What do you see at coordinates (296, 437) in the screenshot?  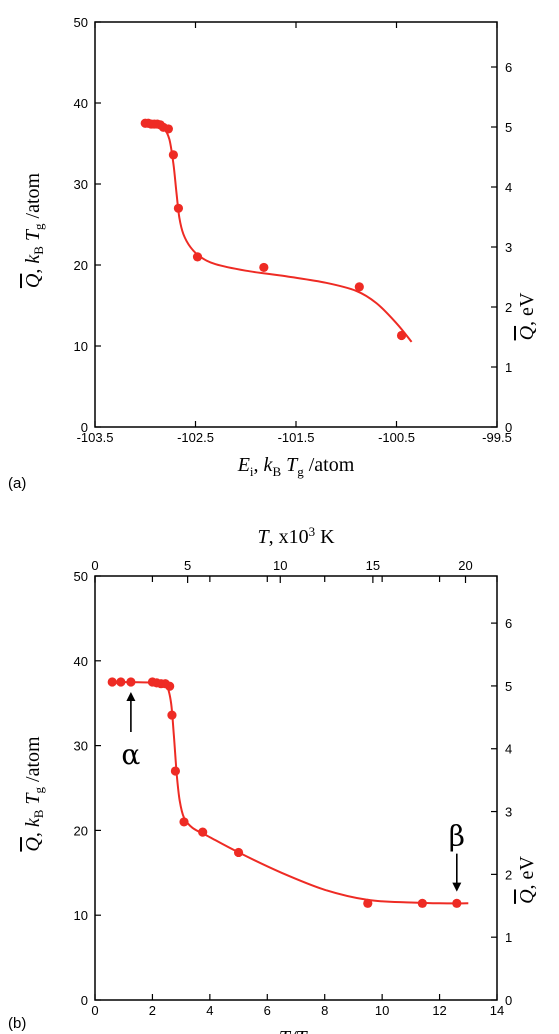 I see `x-tick-label: -101.5` at bounding box center [296, 437].